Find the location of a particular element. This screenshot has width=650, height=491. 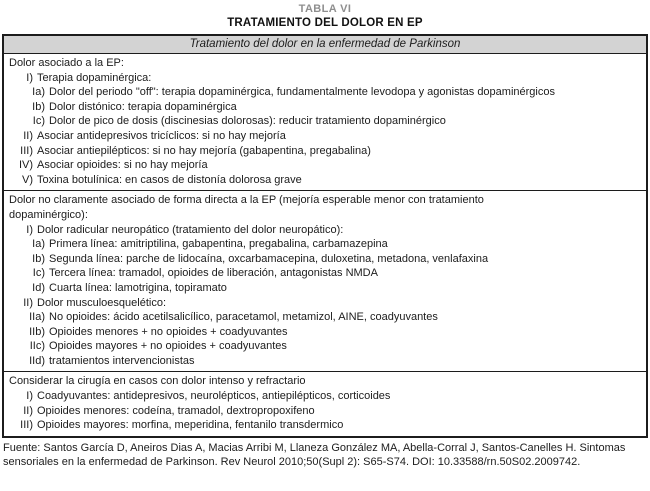

table-row: Dolor asociado a la EP: is located at coordinates (325, 63).